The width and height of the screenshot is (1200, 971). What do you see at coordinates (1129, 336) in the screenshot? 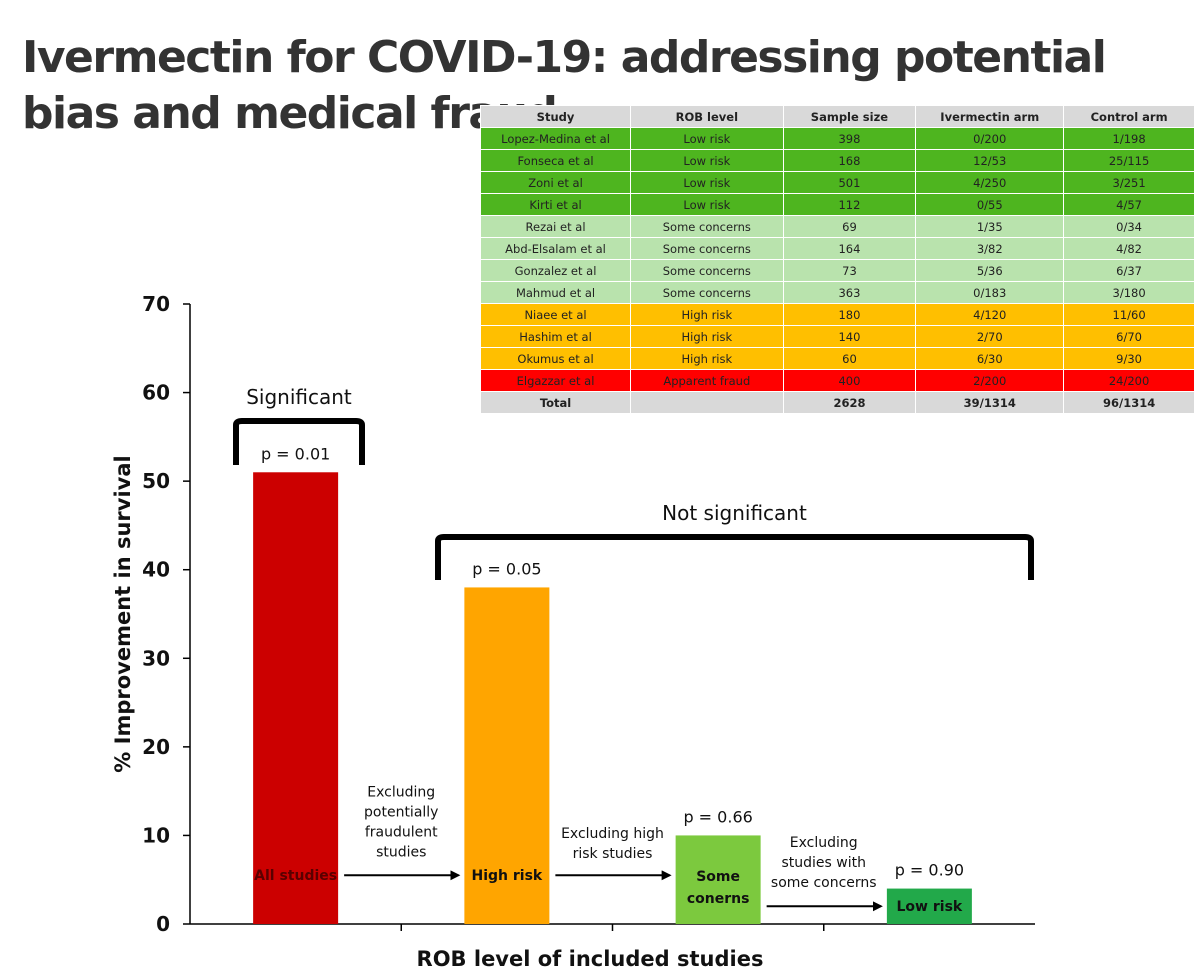
I see `table-cell: 6/70` at bounding box center [1129, 336].